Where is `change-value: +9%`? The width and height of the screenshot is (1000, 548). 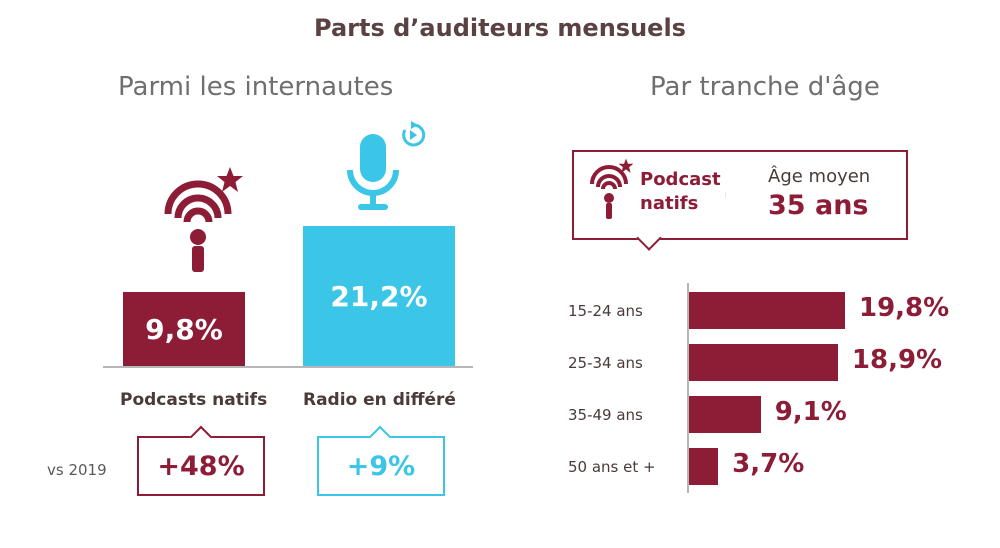 change-value: +9% is located at coordinates (381, 466).